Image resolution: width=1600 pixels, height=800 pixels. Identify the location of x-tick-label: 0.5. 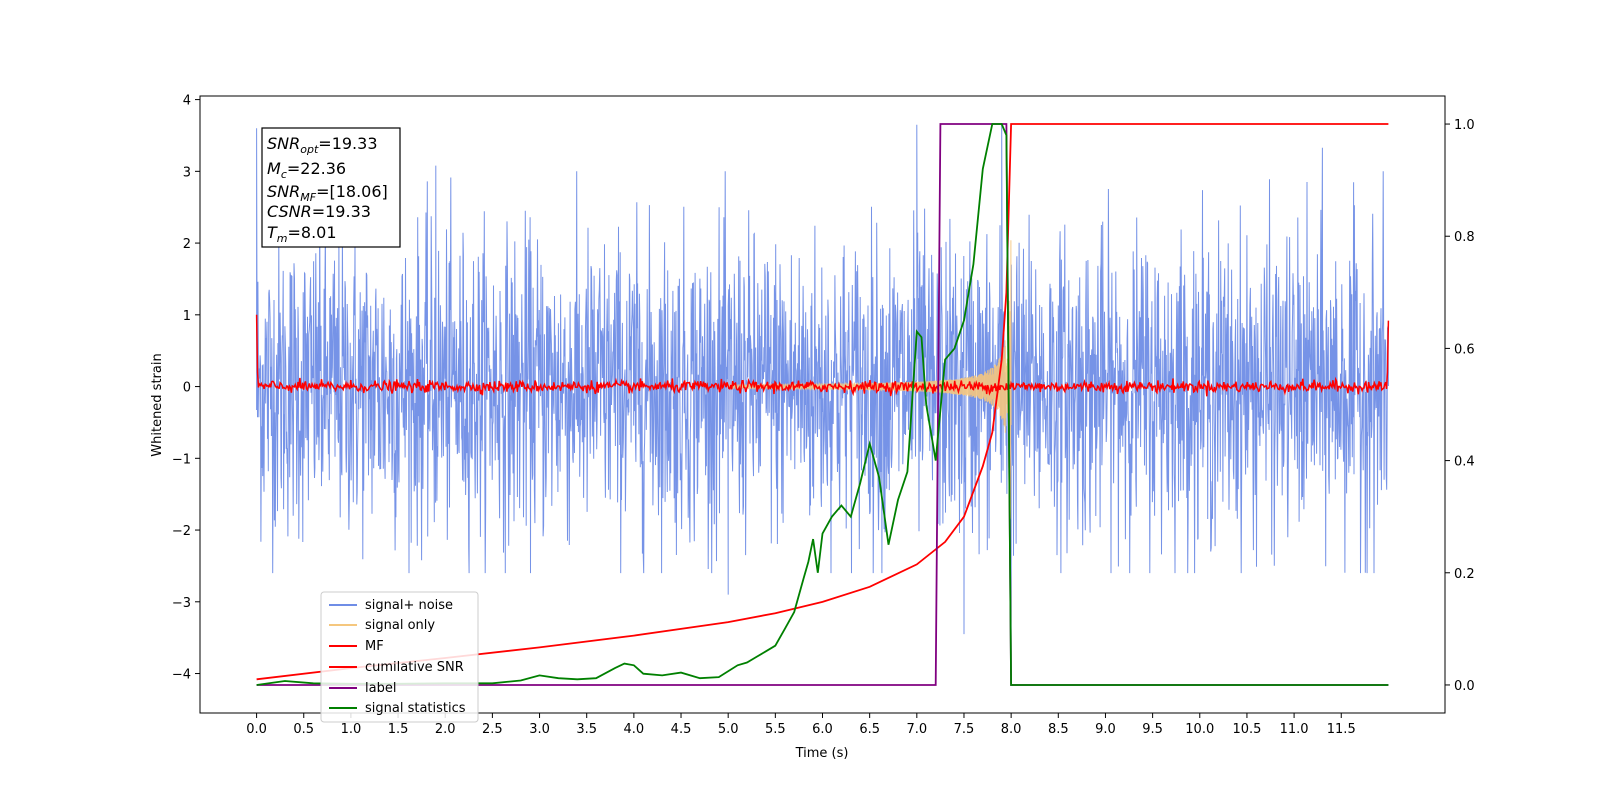
(303, 729).